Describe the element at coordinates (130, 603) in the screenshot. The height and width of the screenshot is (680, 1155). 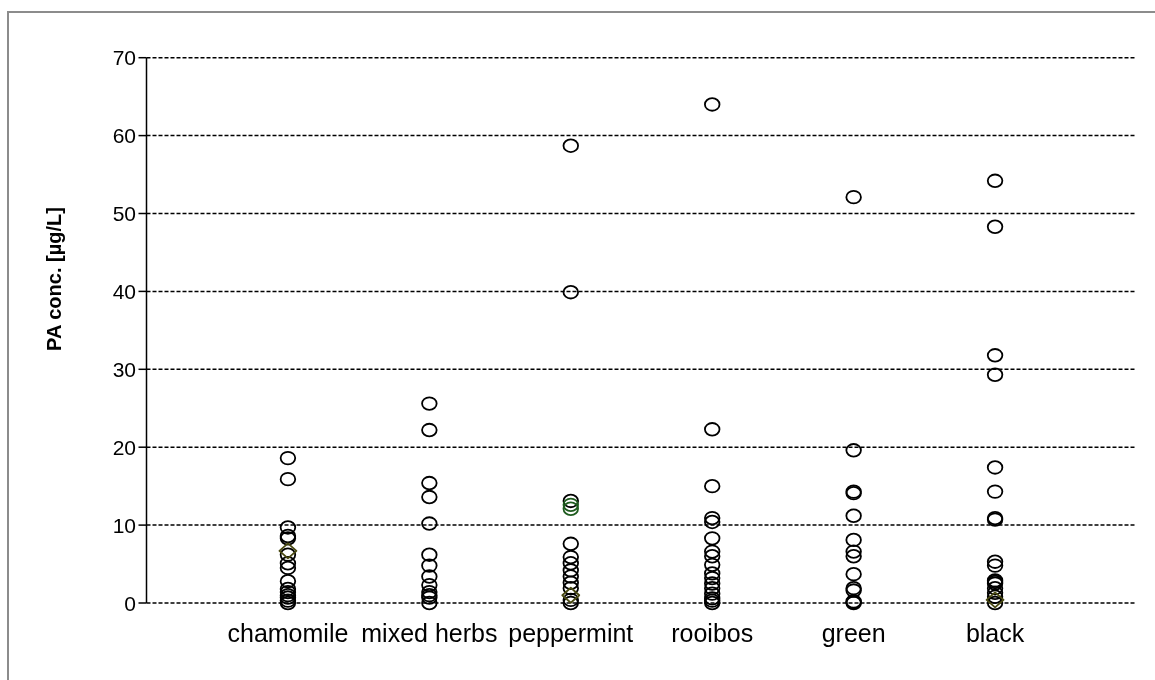
I see `y-tick-label: 0` at that location.